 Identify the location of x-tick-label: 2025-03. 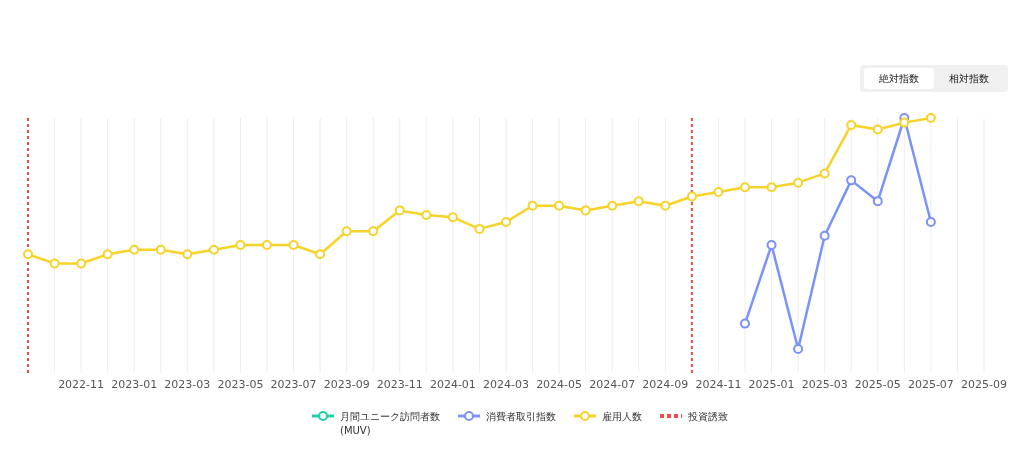
(824, 384).